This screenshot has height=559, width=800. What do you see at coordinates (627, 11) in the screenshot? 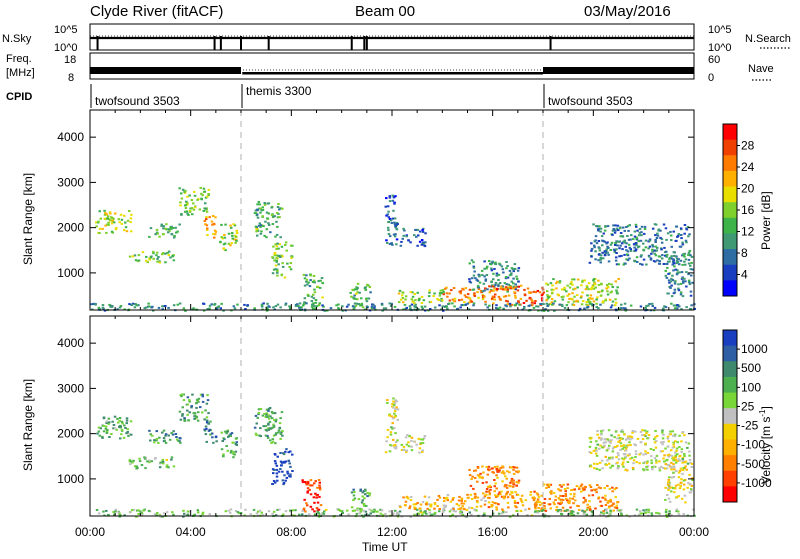
I see `date-title: 03/May/2016` at bounding box center [627, 11].